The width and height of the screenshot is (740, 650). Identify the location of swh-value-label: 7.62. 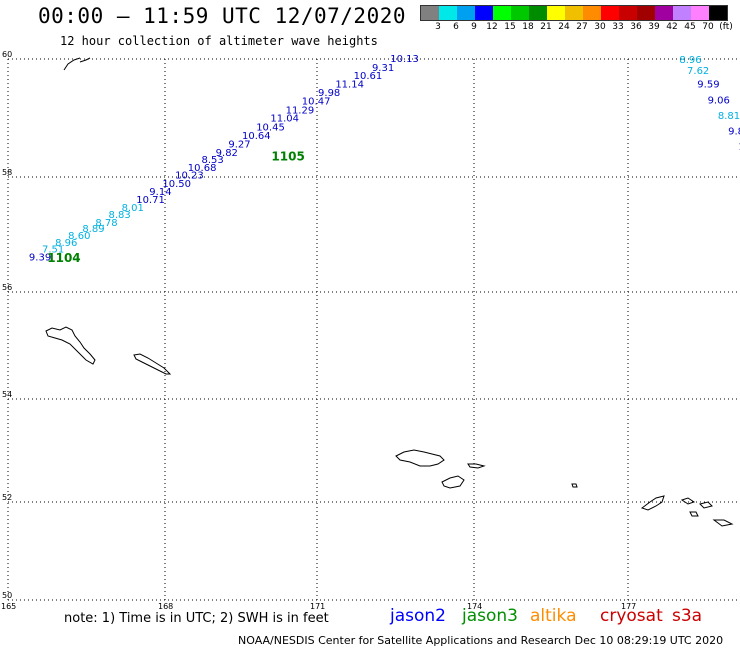
(698, 71).